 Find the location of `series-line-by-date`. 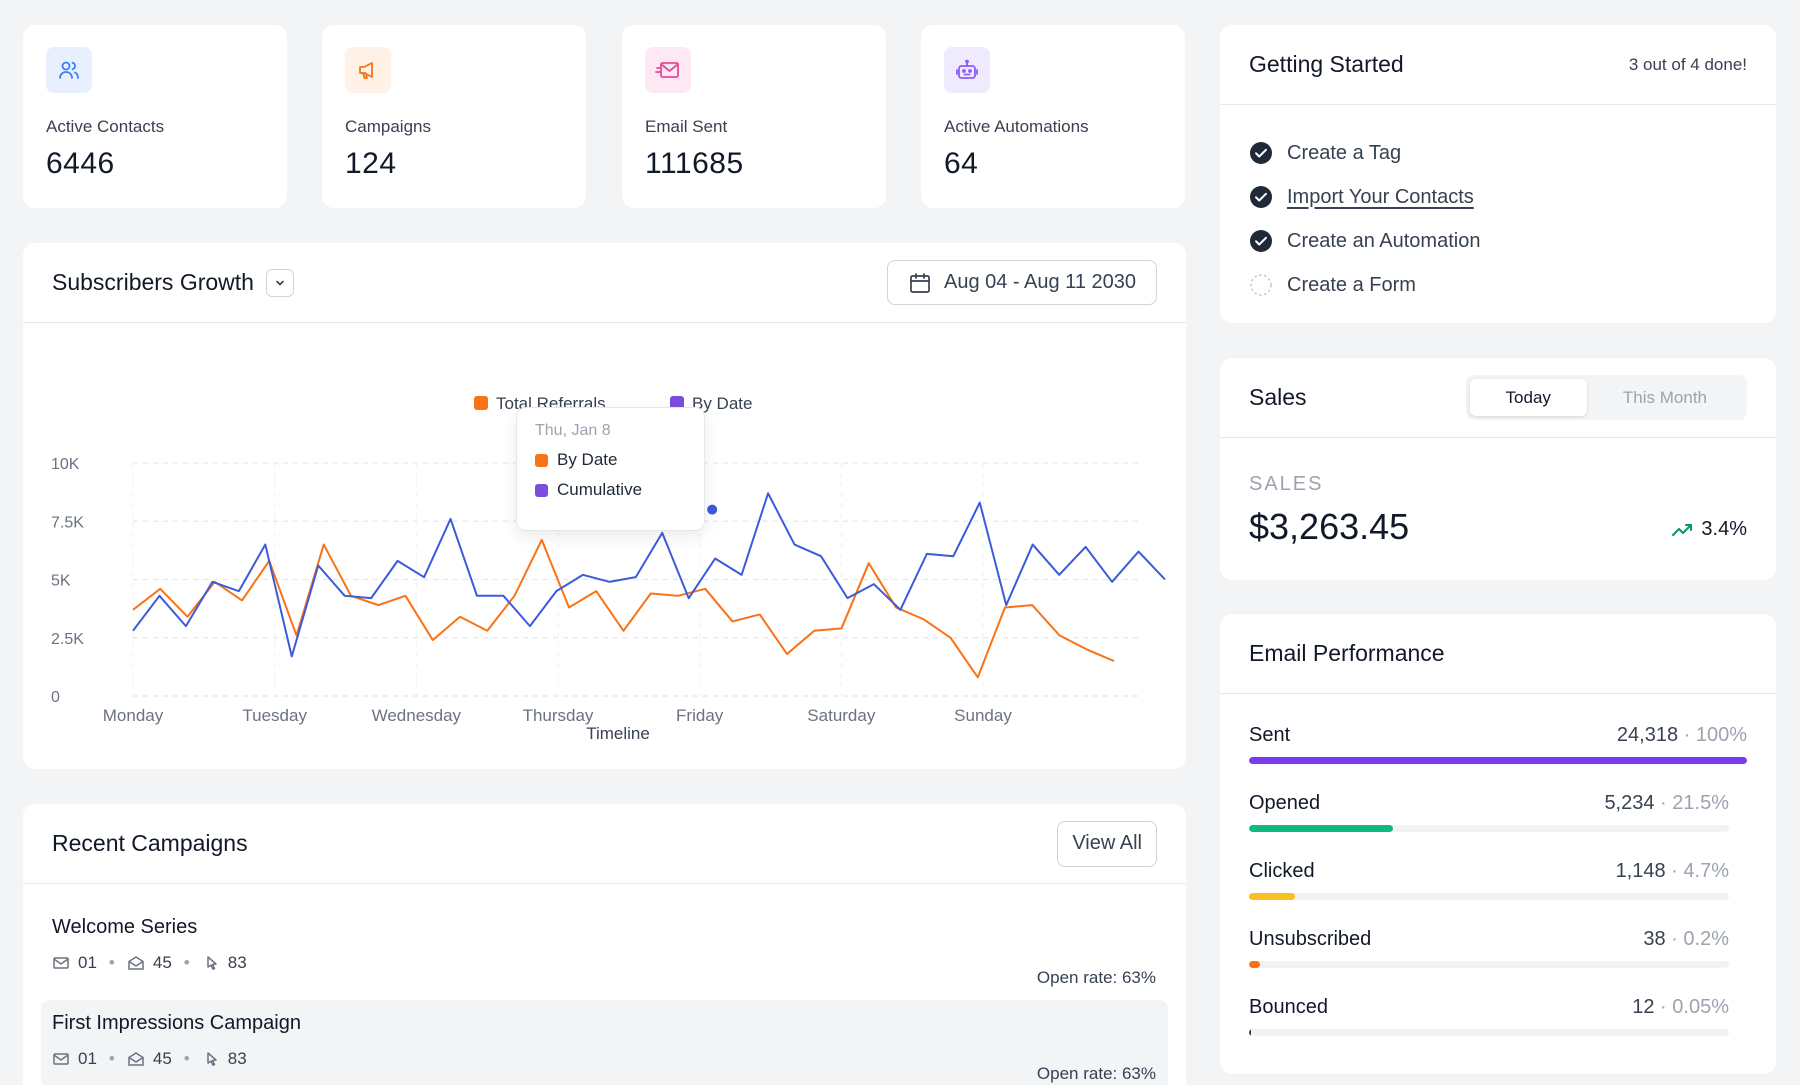

series-line-by-date is located at coordinates (649, 575).